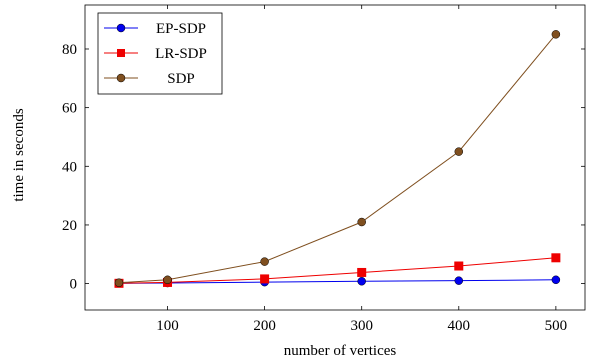  What do you see at coordinates (69, 226) in the screenshot?
I see `y-tick-label: 20` at bounding box center [69, 226].